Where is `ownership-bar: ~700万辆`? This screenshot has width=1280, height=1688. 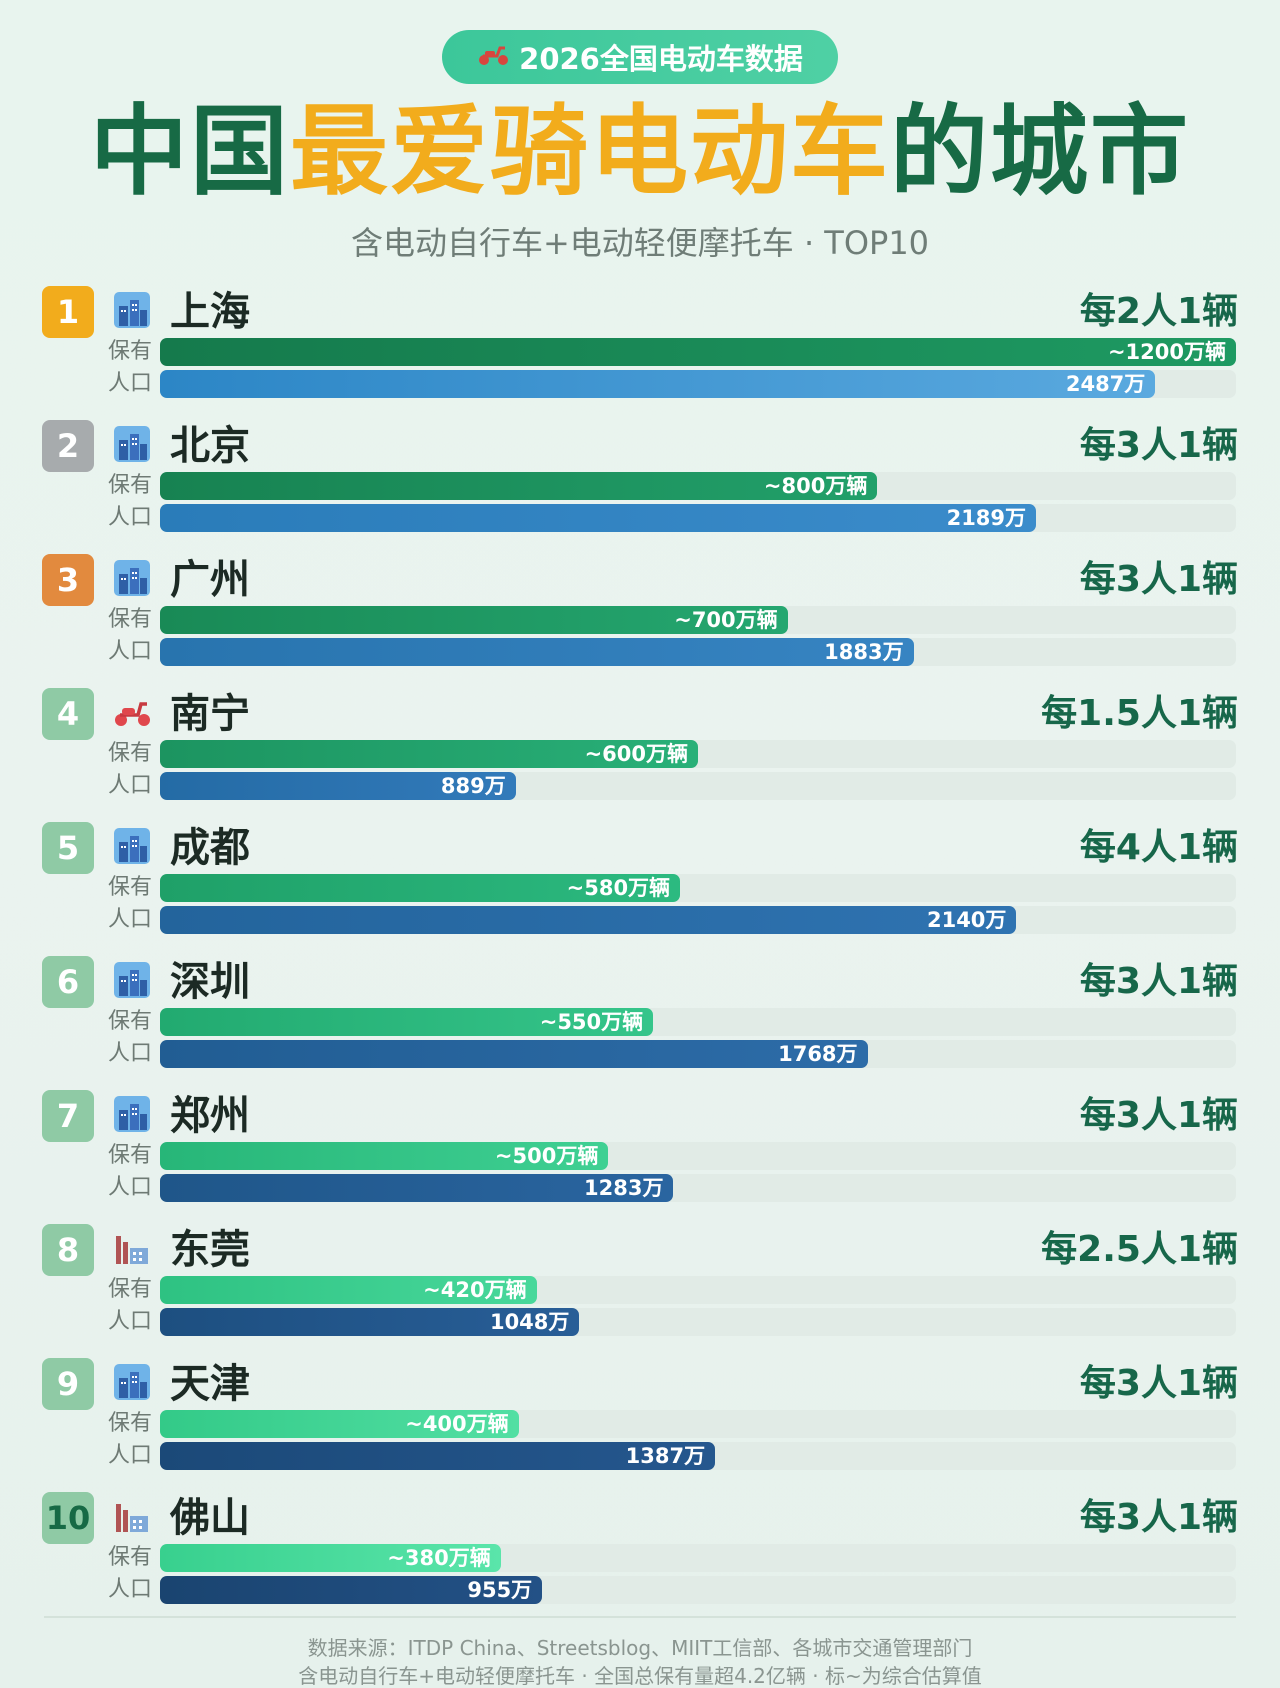
ownership-bar: ~700万辆 is located at coordinates (474, 620).